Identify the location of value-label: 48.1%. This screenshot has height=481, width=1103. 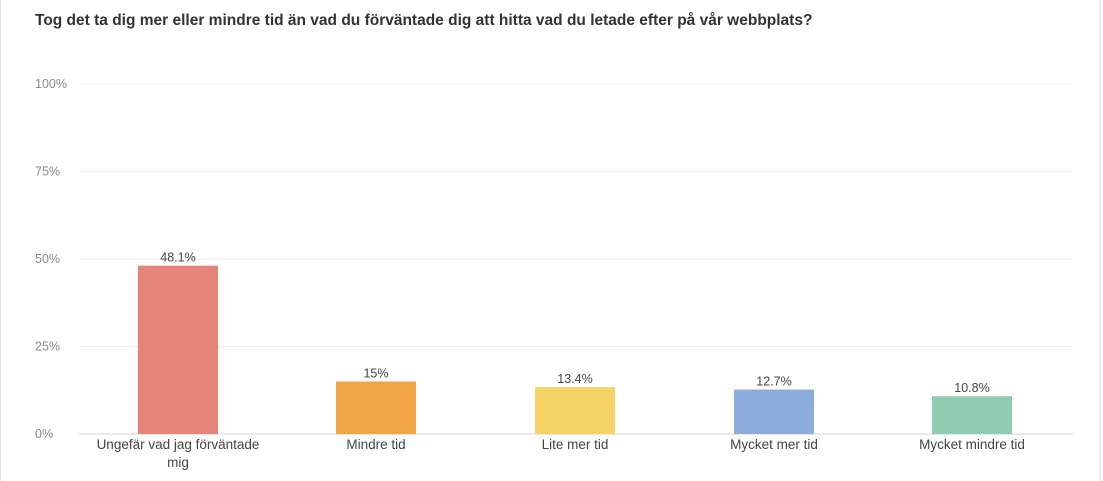
(177, 258).